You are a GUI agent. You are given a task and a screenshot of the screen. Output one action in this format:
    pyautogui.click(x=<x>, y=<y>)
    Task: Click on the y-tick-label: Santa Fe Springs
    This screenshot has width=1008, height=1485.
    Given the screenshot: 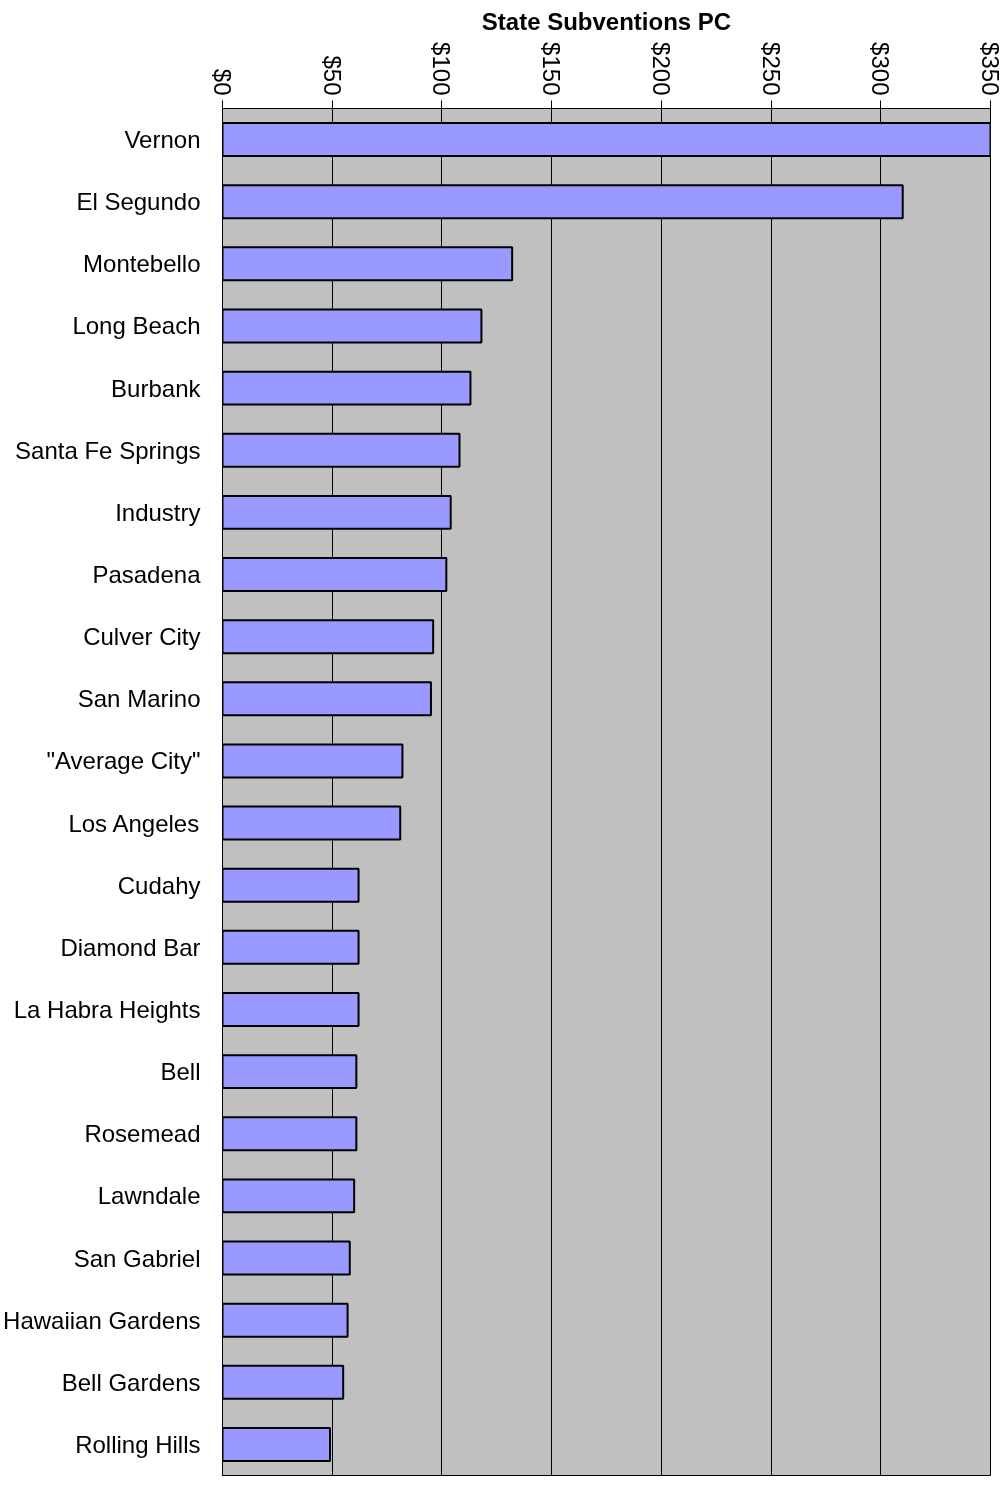 What is the action you would take?
    pyautogui.click(x=108, y=450)
    